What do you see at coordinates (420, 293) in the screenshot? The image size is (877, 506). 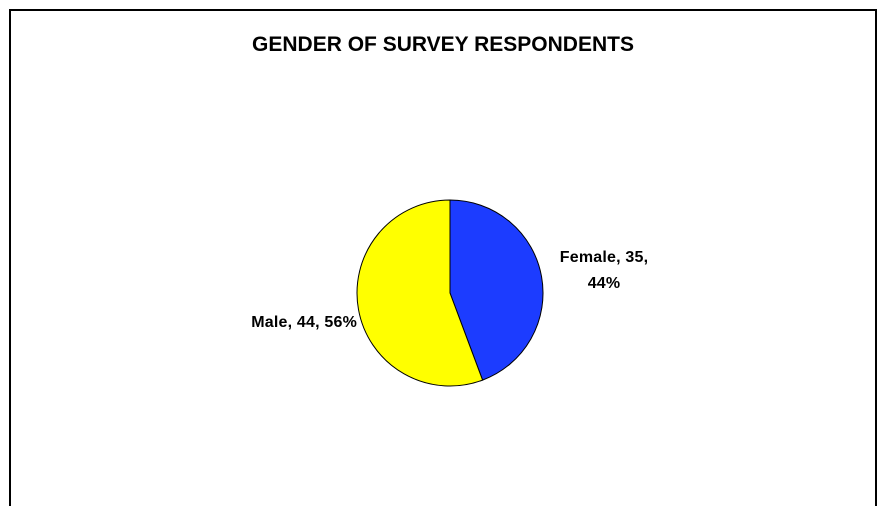 I see `pie-slice-male` at bounding box center [420, 293].